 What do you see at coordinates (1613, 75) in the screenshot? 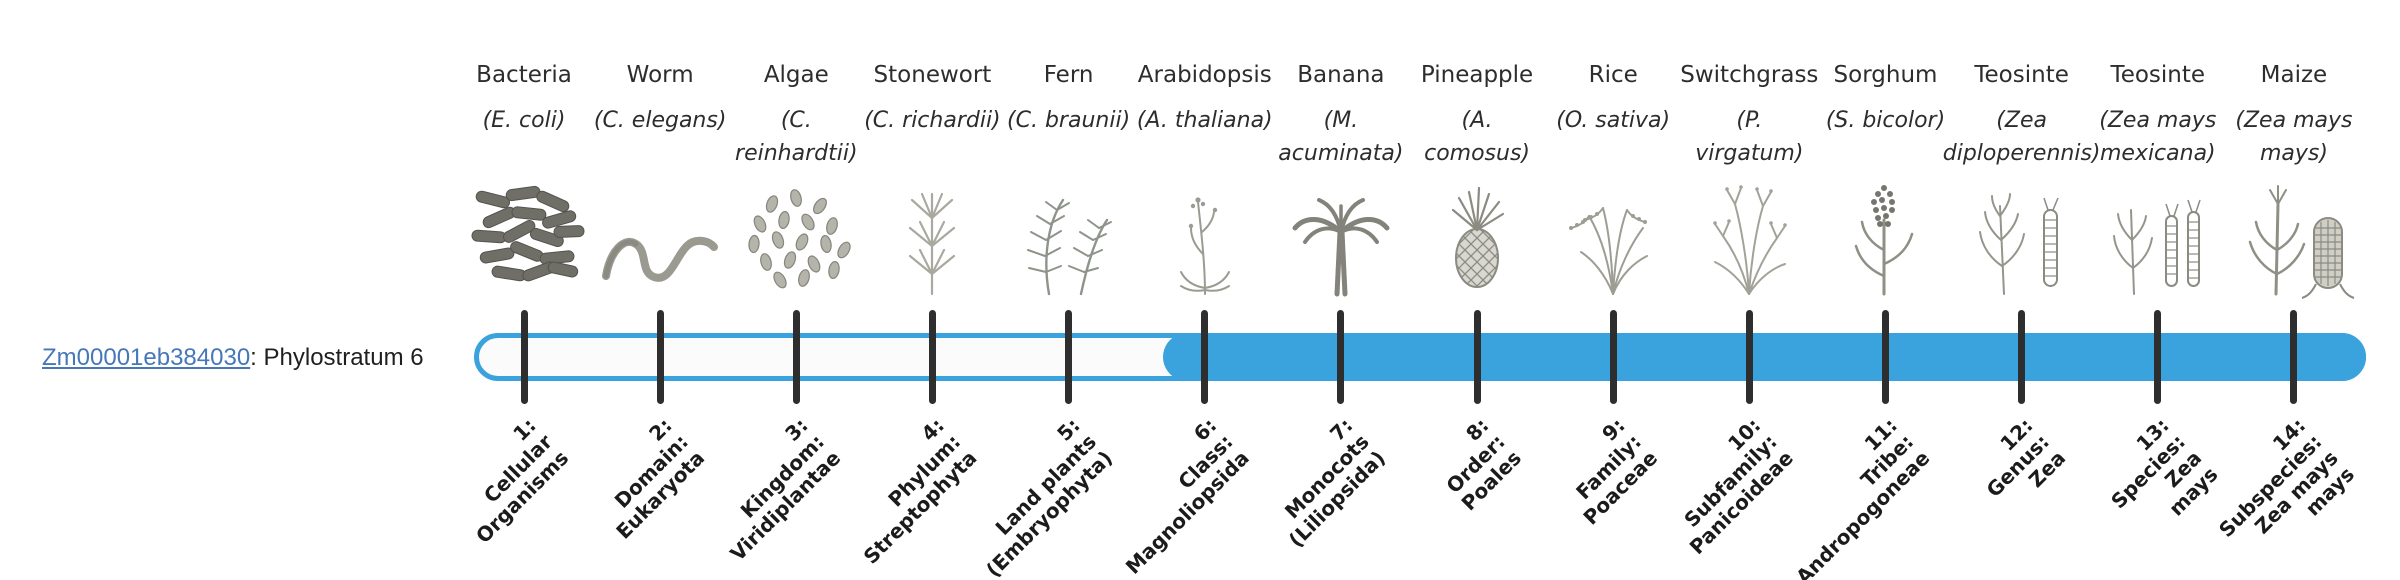
I see `organism-common-name: Rice` at bounding box center [1613, 75].